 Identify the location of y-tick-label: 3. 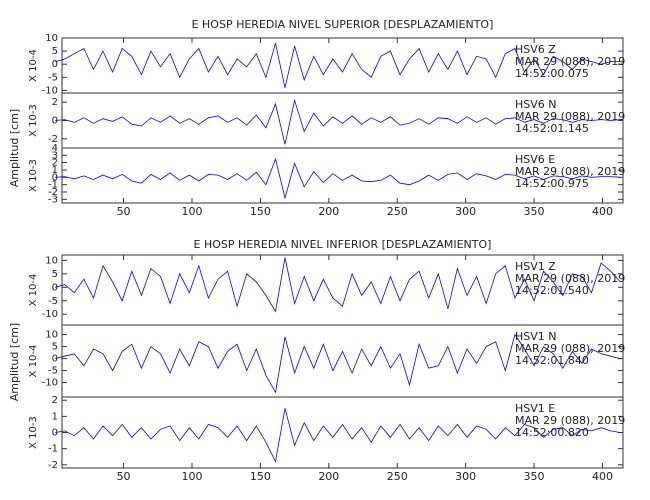
(55, 155).